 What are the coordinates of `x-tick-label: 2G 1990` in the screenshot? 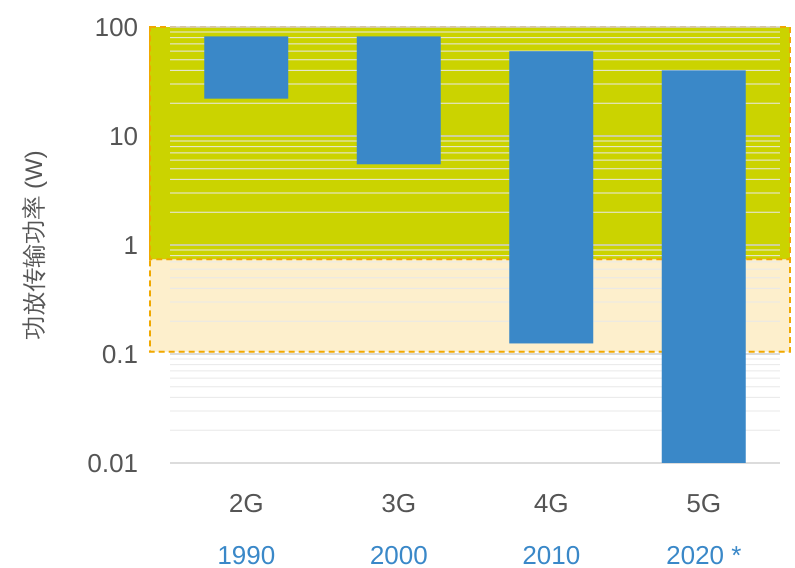 It's located at (246, 528).